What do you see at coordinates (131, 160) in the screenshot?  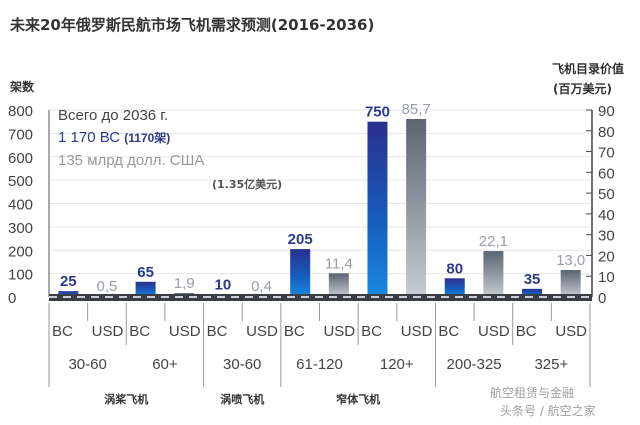 I see `annotation-line3: 135 млрд долл. США` at bounding box center [131, 160].